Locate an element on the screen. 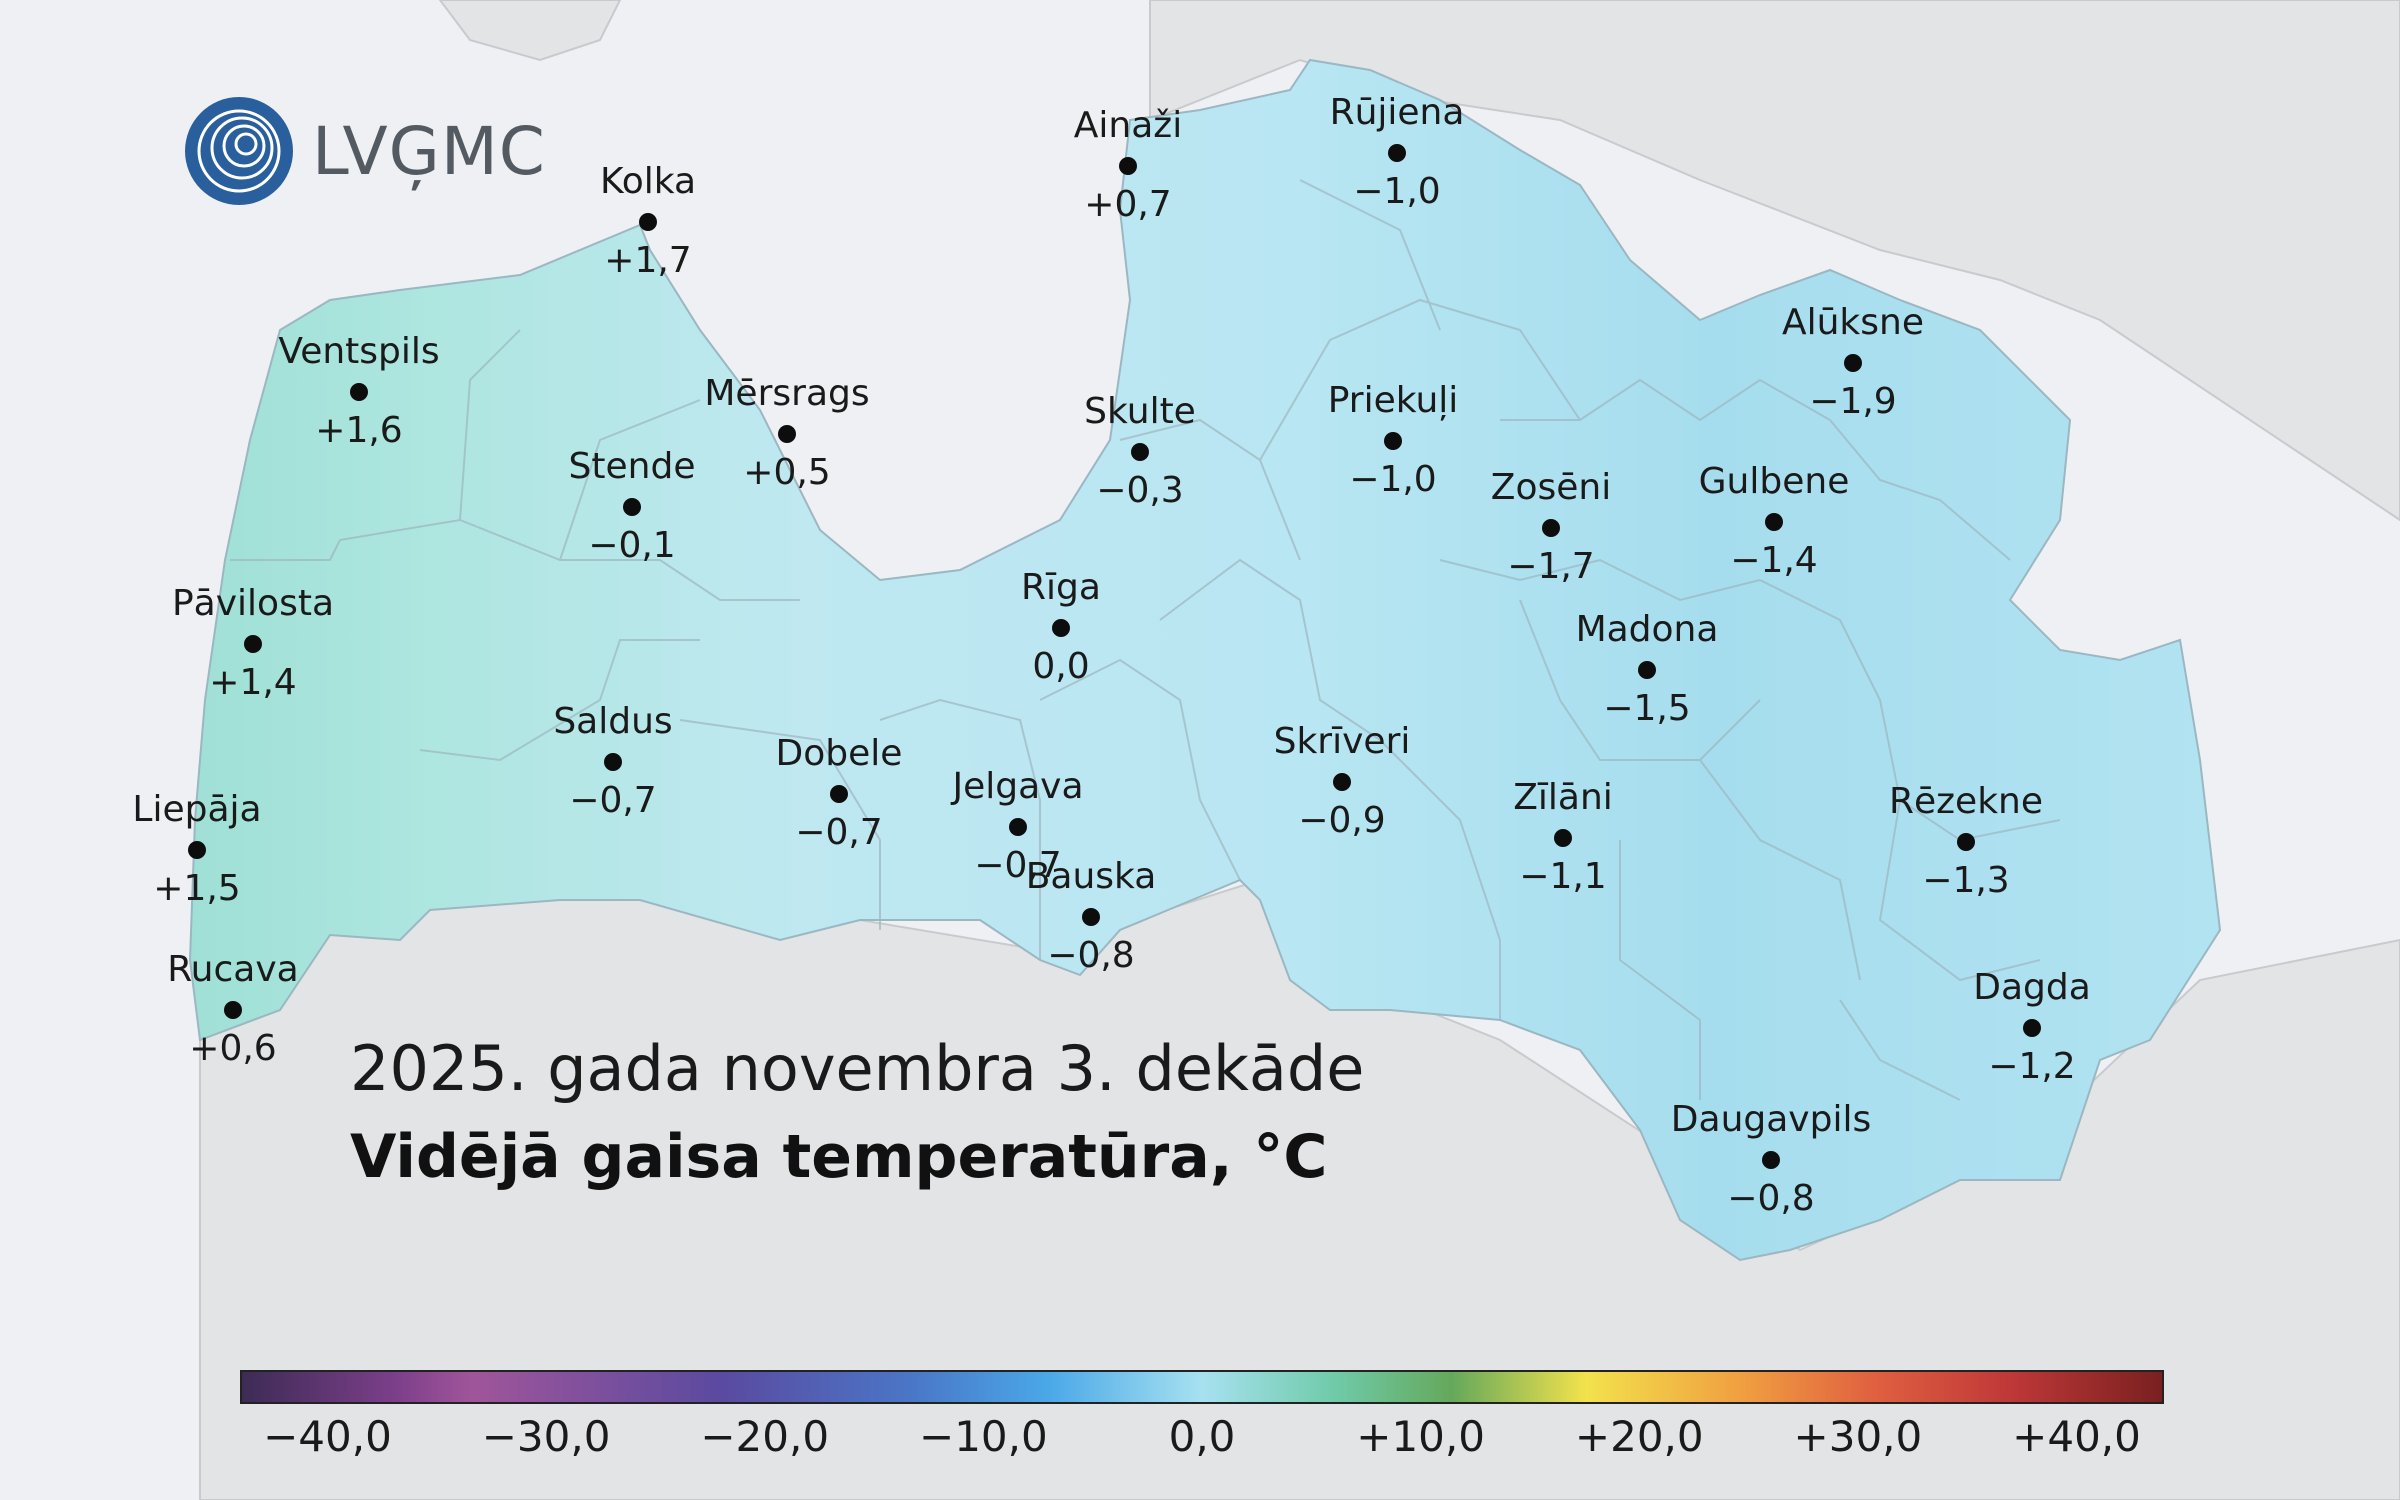 Image resolution: width=2400 pixels, height=1500 pixels. station-name-label: Jelgava is located at coordinates (1018, 786).